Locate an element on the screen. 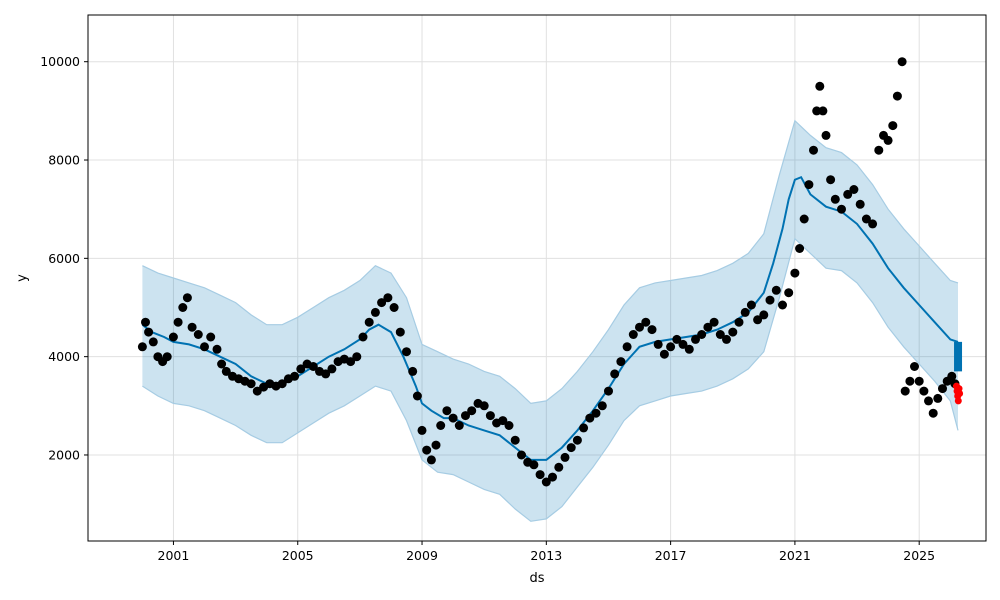 The width and height of the screenshot is (1000, 600). x-tick-label: 2005 is located at coordinates (298, 555).